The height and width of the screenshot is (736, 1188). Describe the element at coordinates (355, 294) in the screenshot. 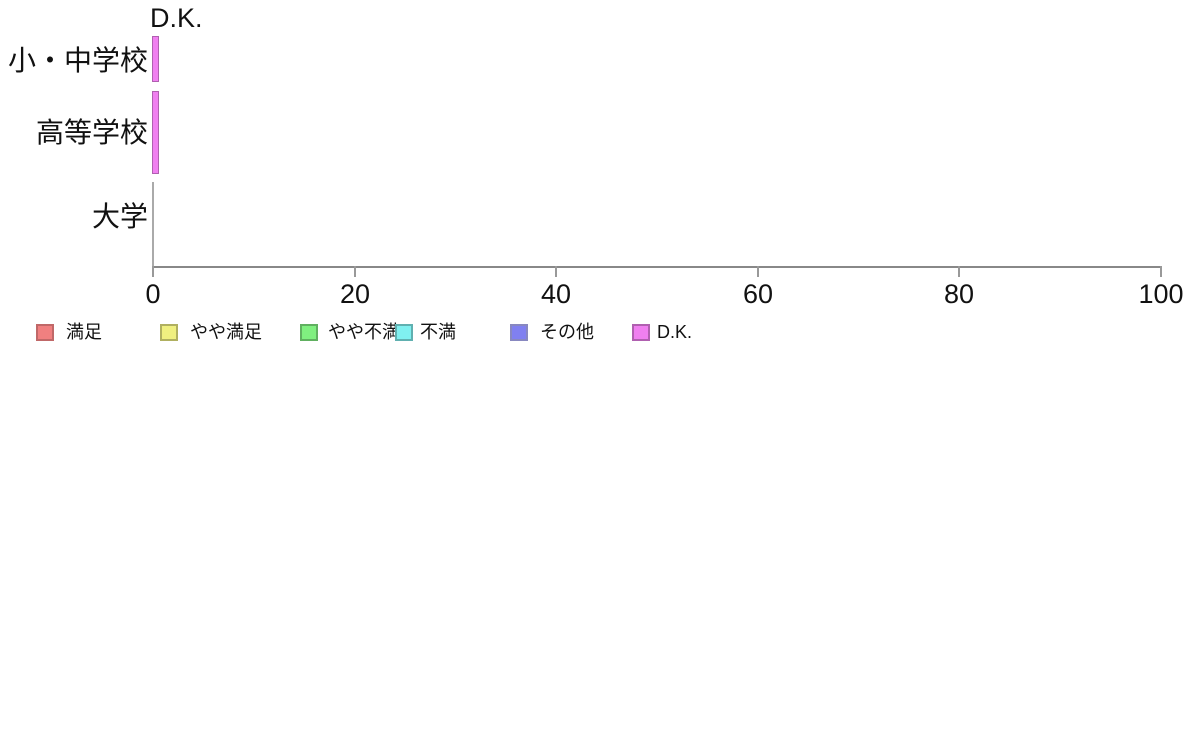

I see `x-axis-tick-label: 20` at that location.